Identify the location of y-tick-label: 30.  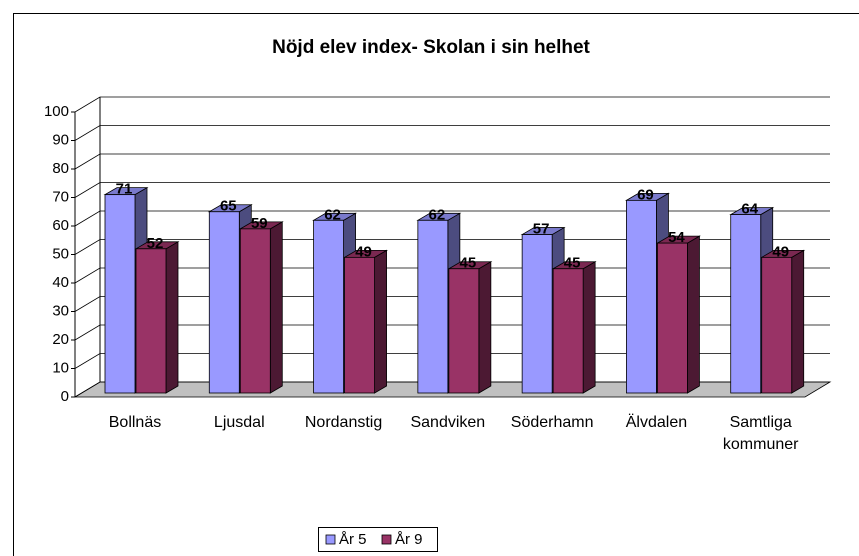
(60, 310).